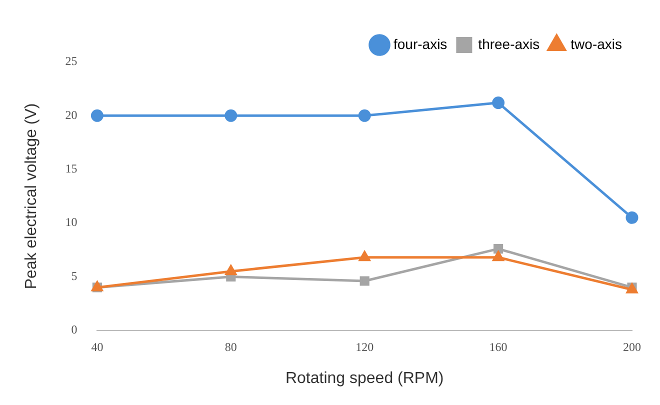 This screenshot has width=660, height=405. What do you see at coordinates (509, 44) in the screenshot?
I see `legend-label: three-axis` at bounding box center [509, 44].